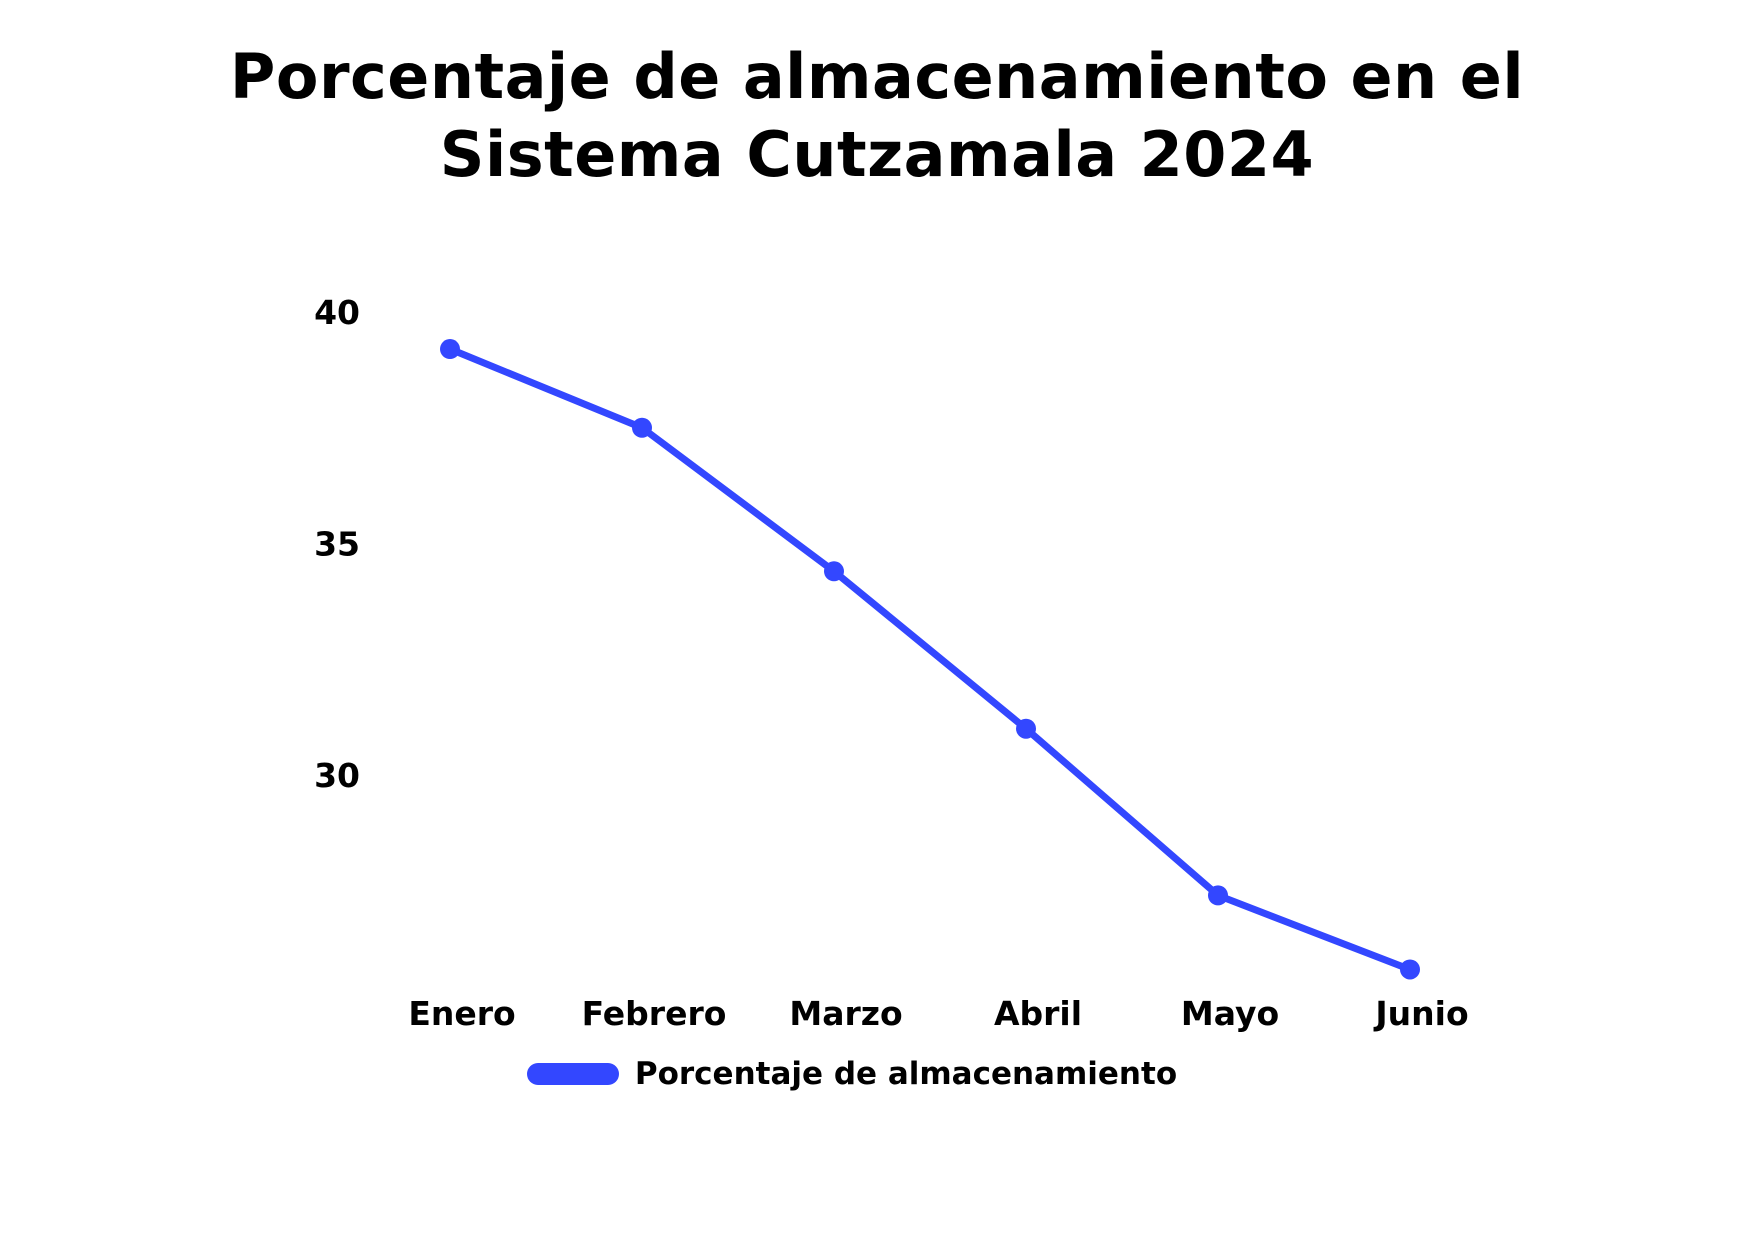 This screenshot has width=1754, height=1240. Describe the element at coordinates (1230, 1013) in the screenshot. I see `x-tick-label: Mayo` at that location.